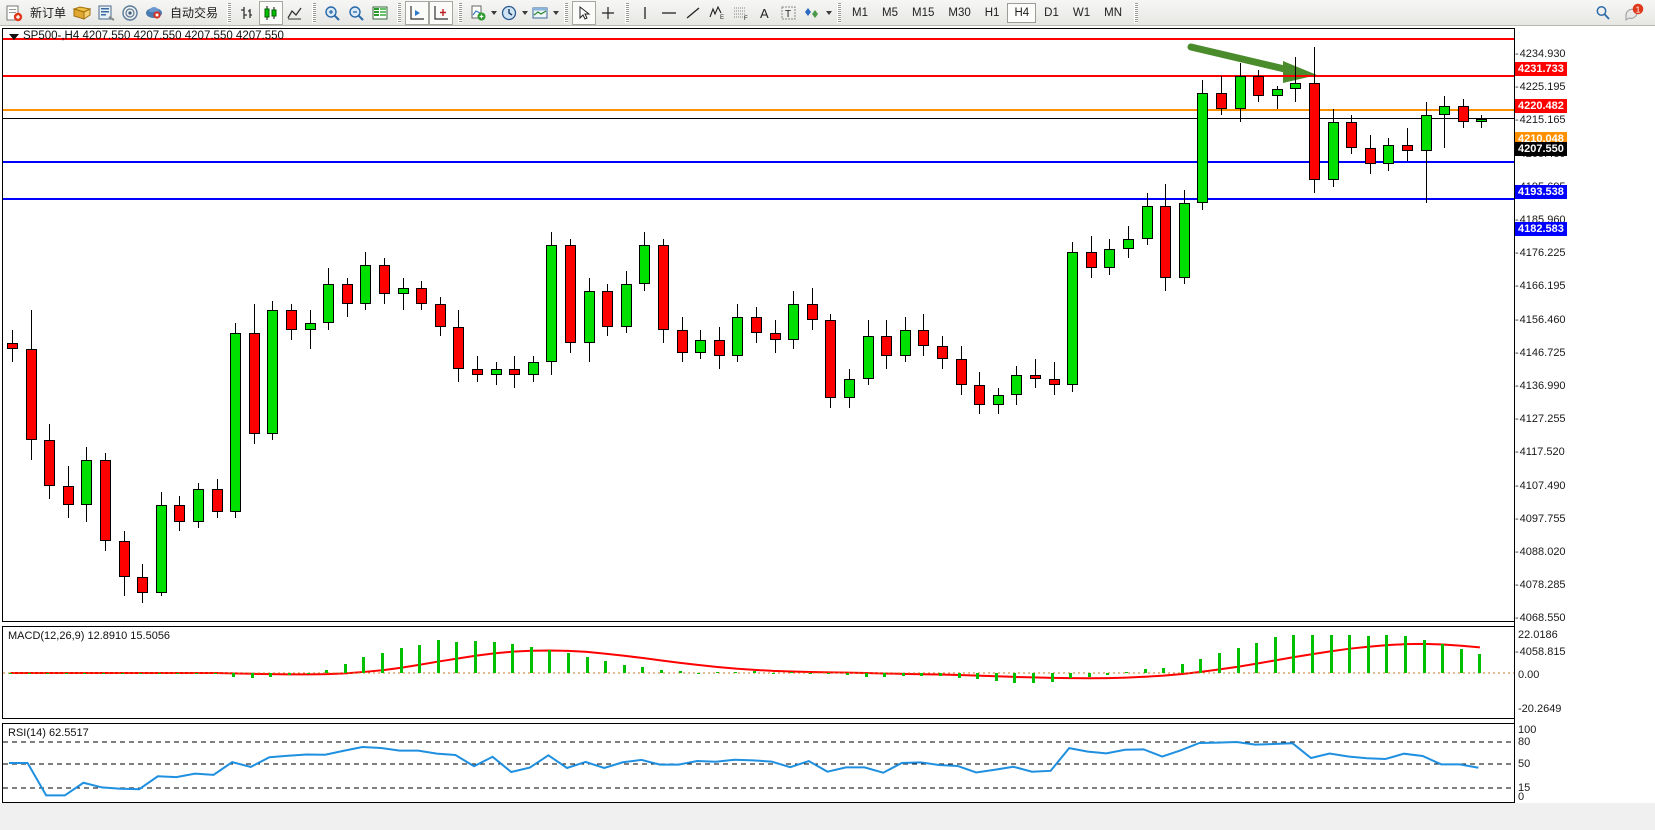 The image size is (1655, 830). Describe the element at coordinates (789, 13) in the screenshot. I see `text-label-button: T` at that location.